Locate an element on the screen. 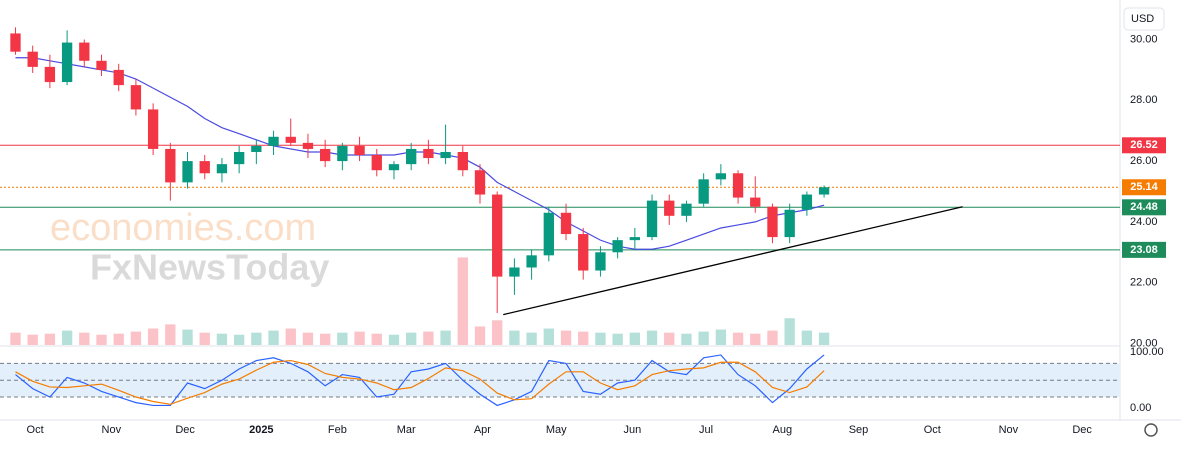  y-tick-label: 28.00 is located at coordinates (1144, 100).